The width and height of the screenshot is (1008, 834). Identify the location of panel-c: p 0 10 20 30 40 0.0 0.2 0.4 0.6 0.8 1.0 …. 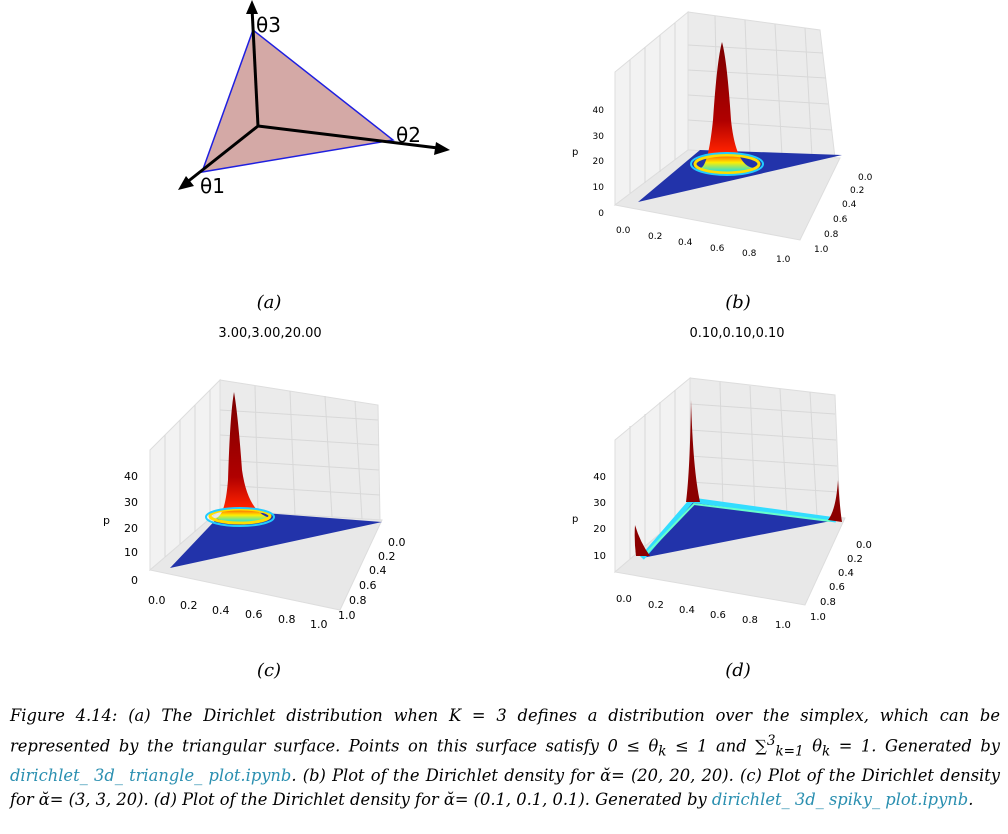
(285, 505).